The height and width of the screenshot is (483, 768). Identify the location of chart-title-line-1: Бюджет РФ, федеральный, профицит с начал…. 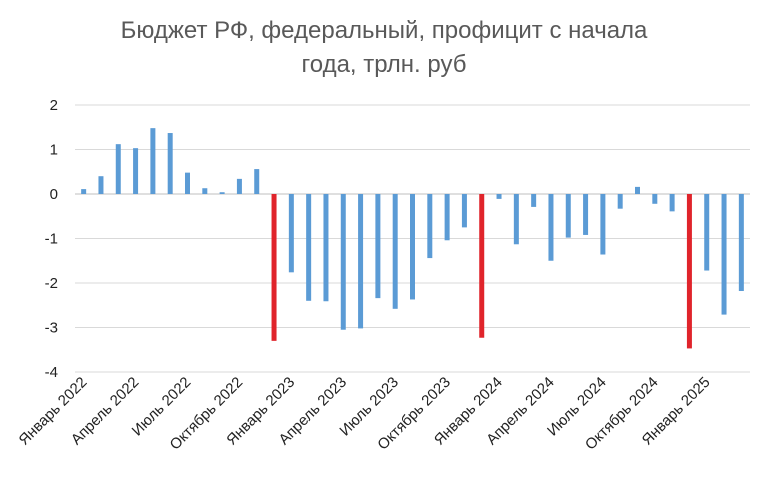
(384, 30).